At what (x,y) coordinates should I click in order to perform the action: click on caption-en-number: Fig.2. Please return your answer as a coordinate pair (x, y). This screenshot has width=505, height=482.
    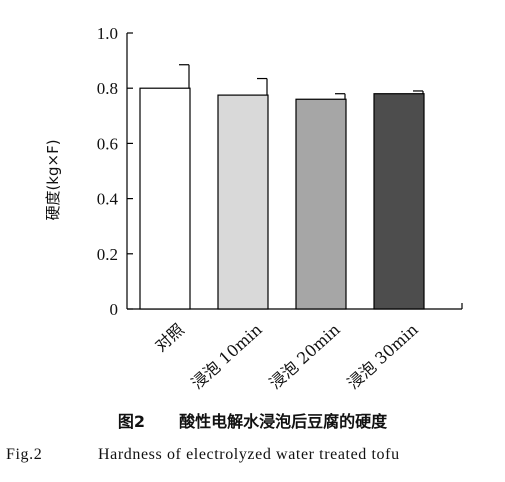
    Looking at the image, I should click on (24, 454).